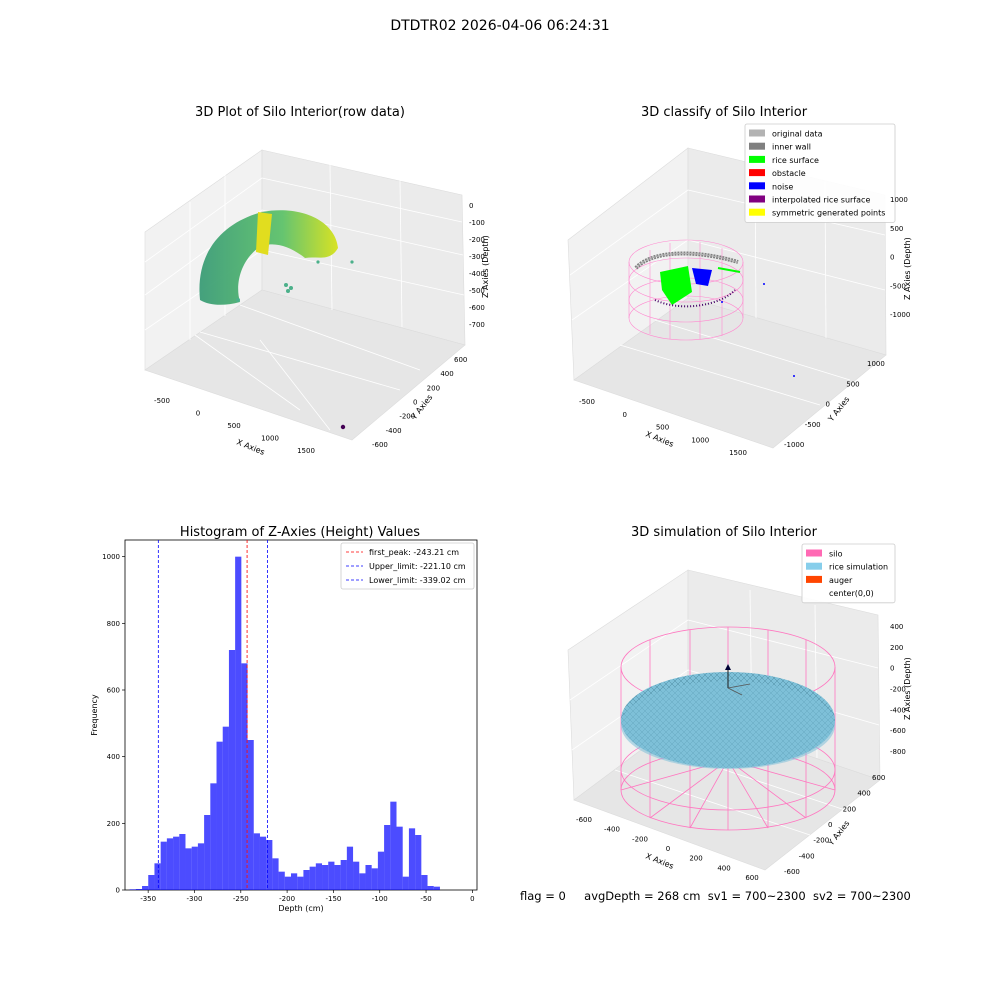  Describe the element at coordinates (268, 257) in the screenshot. I see `raw-cloud-arc` at that location.